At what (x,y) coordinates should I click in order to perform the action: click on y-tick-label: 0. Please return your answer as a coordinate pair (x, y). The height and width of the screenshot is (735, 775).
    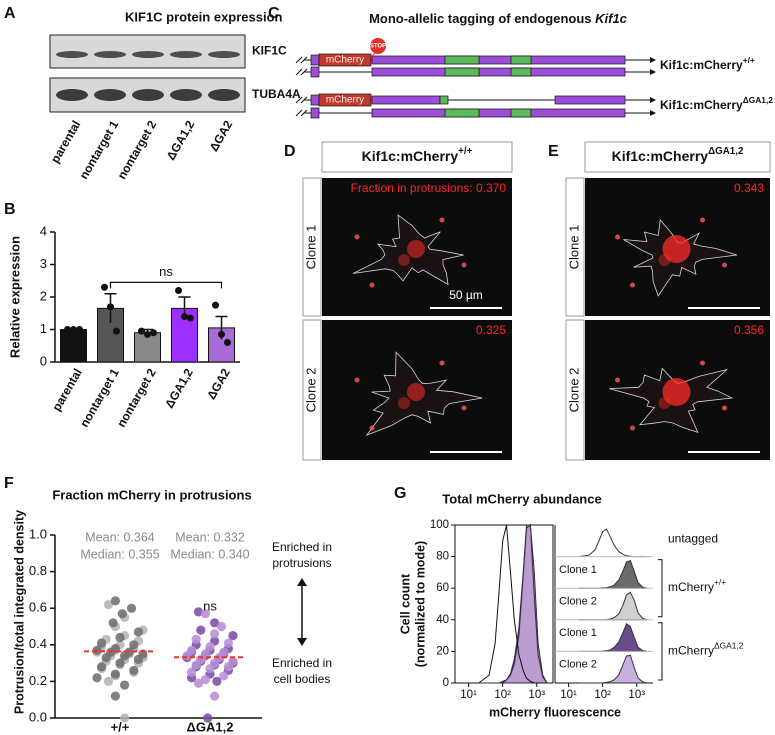
    Looking at the image, I should click on (446, 683).